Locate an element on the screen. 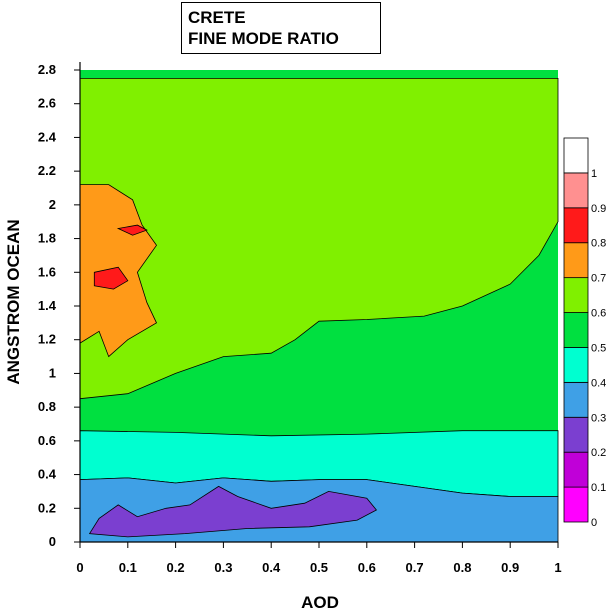 Image resolution: width=611 pixels, height=614 pixels. colorbar-tick-label: 1 is located at coordinates (594, 174).